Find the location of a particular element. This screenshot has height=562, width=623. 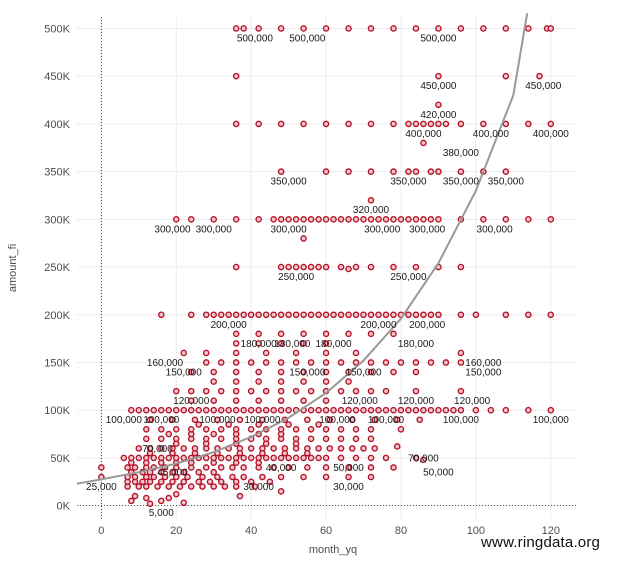

x-tick-label: 80 is located at coordinates (401, 531).